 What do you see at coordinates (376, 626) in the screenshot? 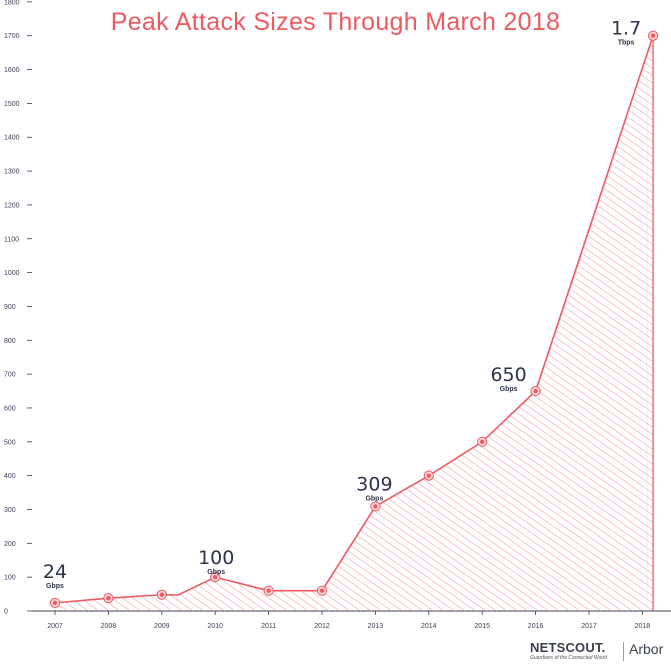
I see `x-tick-label: 2013` at bounding box center [376, 626].